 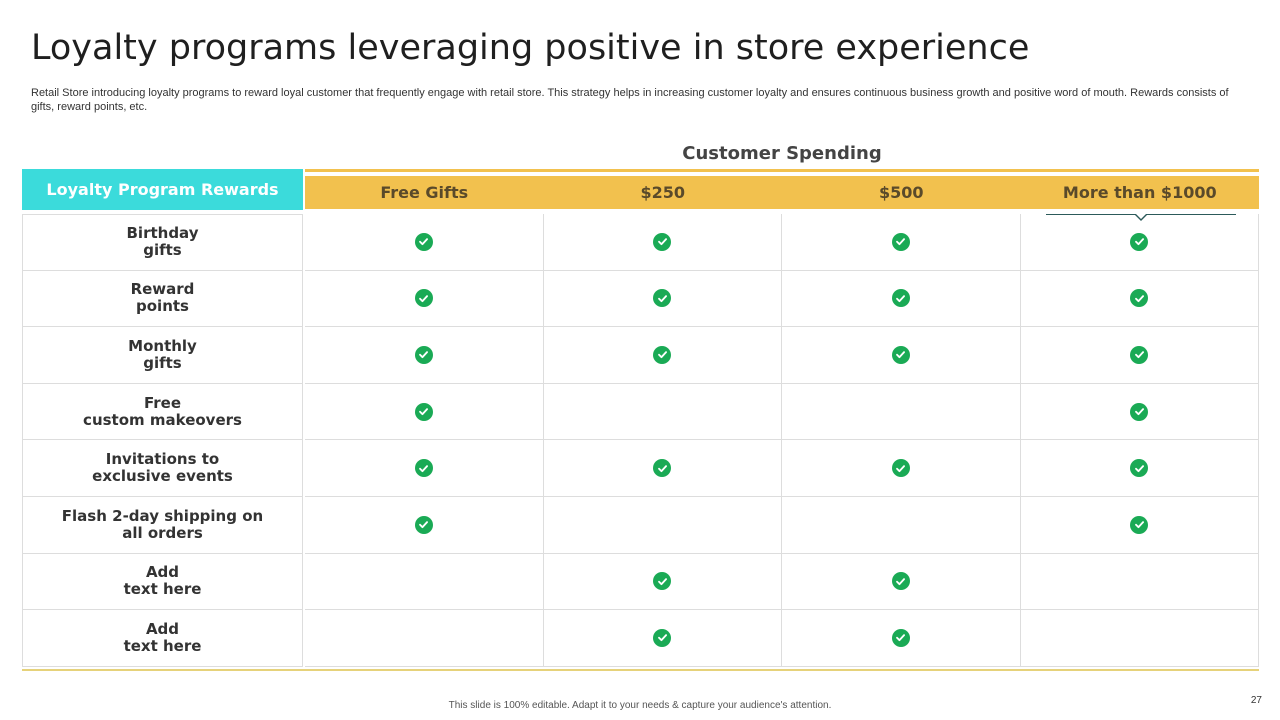 What do you see at coordinates (1256, 700) in the screenshot?
I see `page-number: 27` at bounding box center [1256, 700].